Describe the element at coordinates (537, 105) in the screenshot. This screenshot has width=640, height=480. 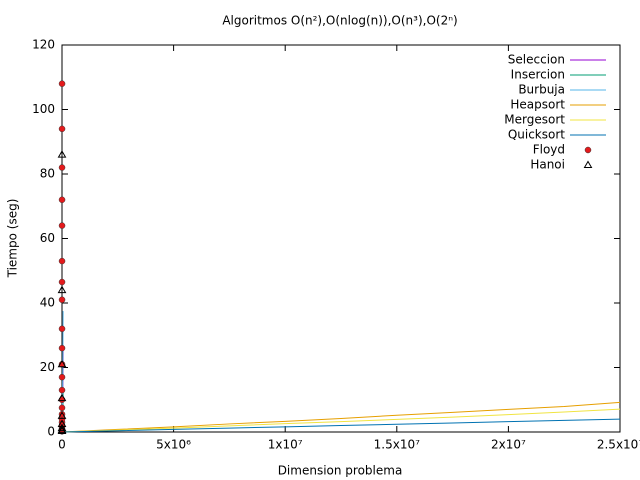
I see `legend-label: Heapsort` at that location.